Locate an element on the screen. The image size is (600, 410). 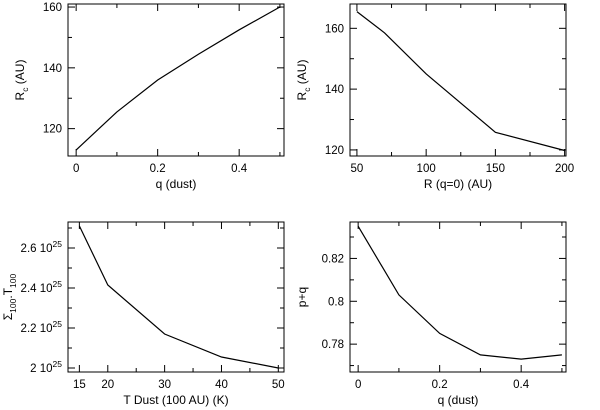
y-tick-label: 0.8 is located at coordinates (336, 302).